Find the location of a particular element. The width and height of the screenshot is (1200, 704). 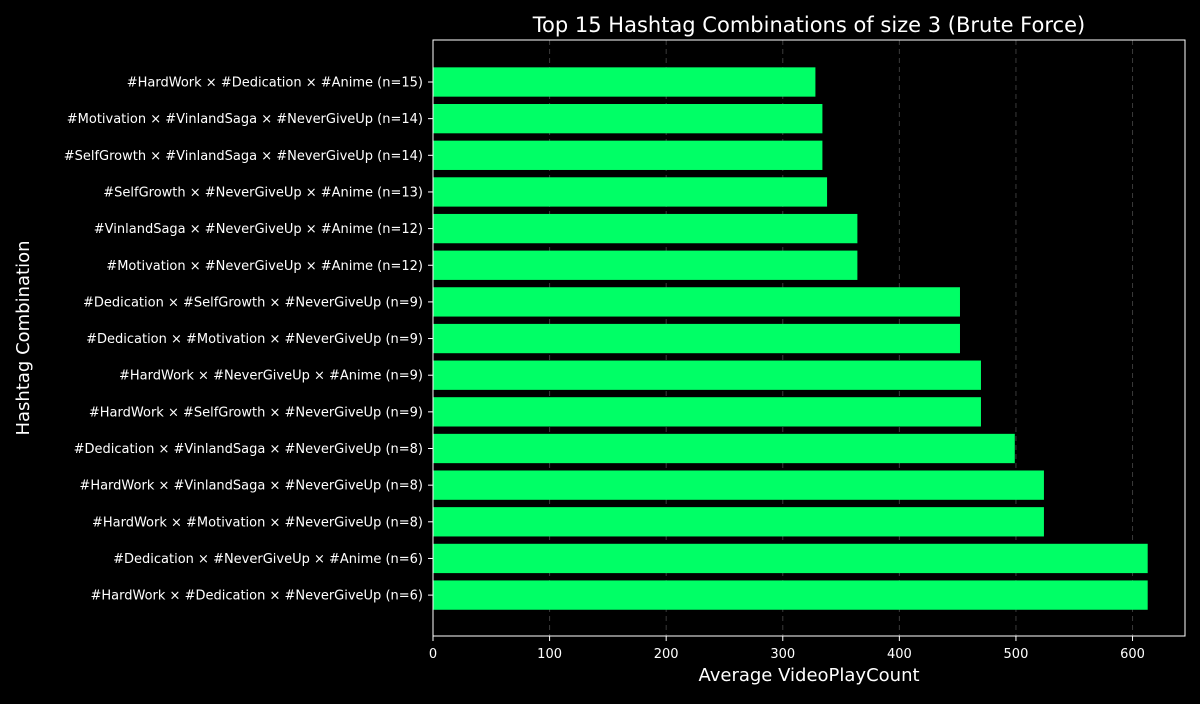

x-axis-label: Average VideoPlayCount is located at coordinates (808, 675).